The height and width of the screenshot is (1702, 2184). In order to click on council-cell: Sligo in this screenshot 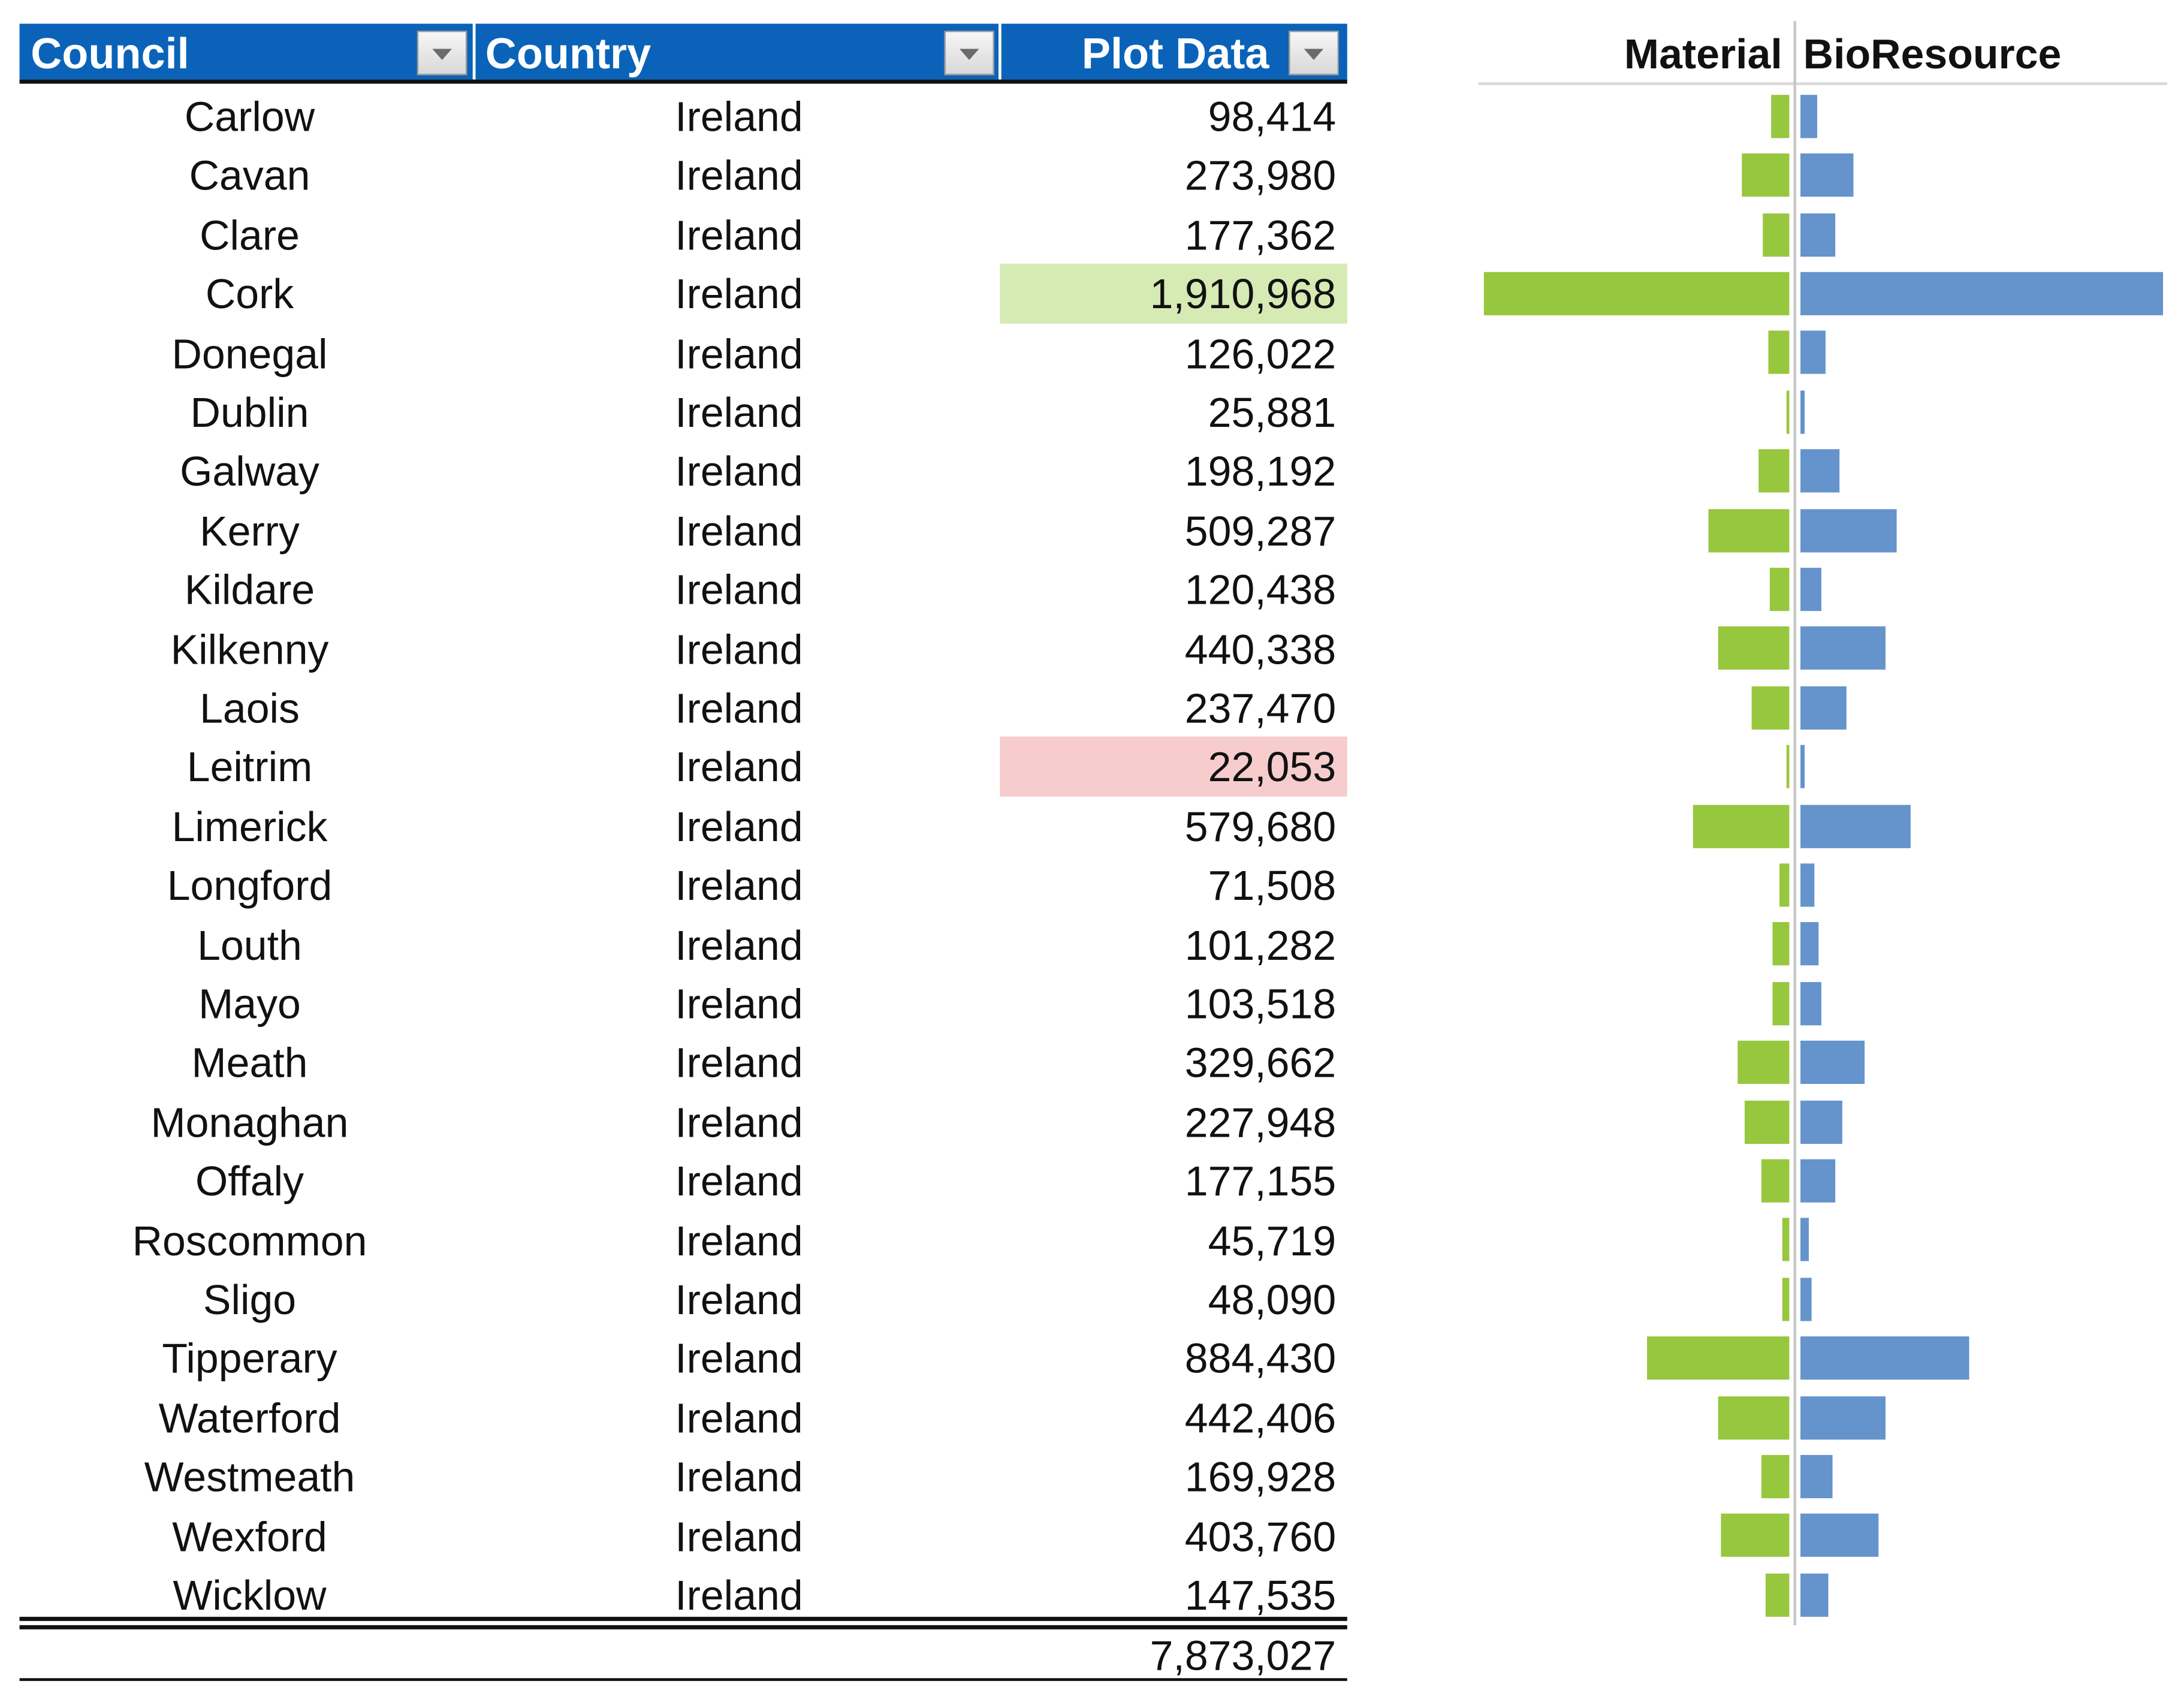, I will do `click(250, 1301)`.